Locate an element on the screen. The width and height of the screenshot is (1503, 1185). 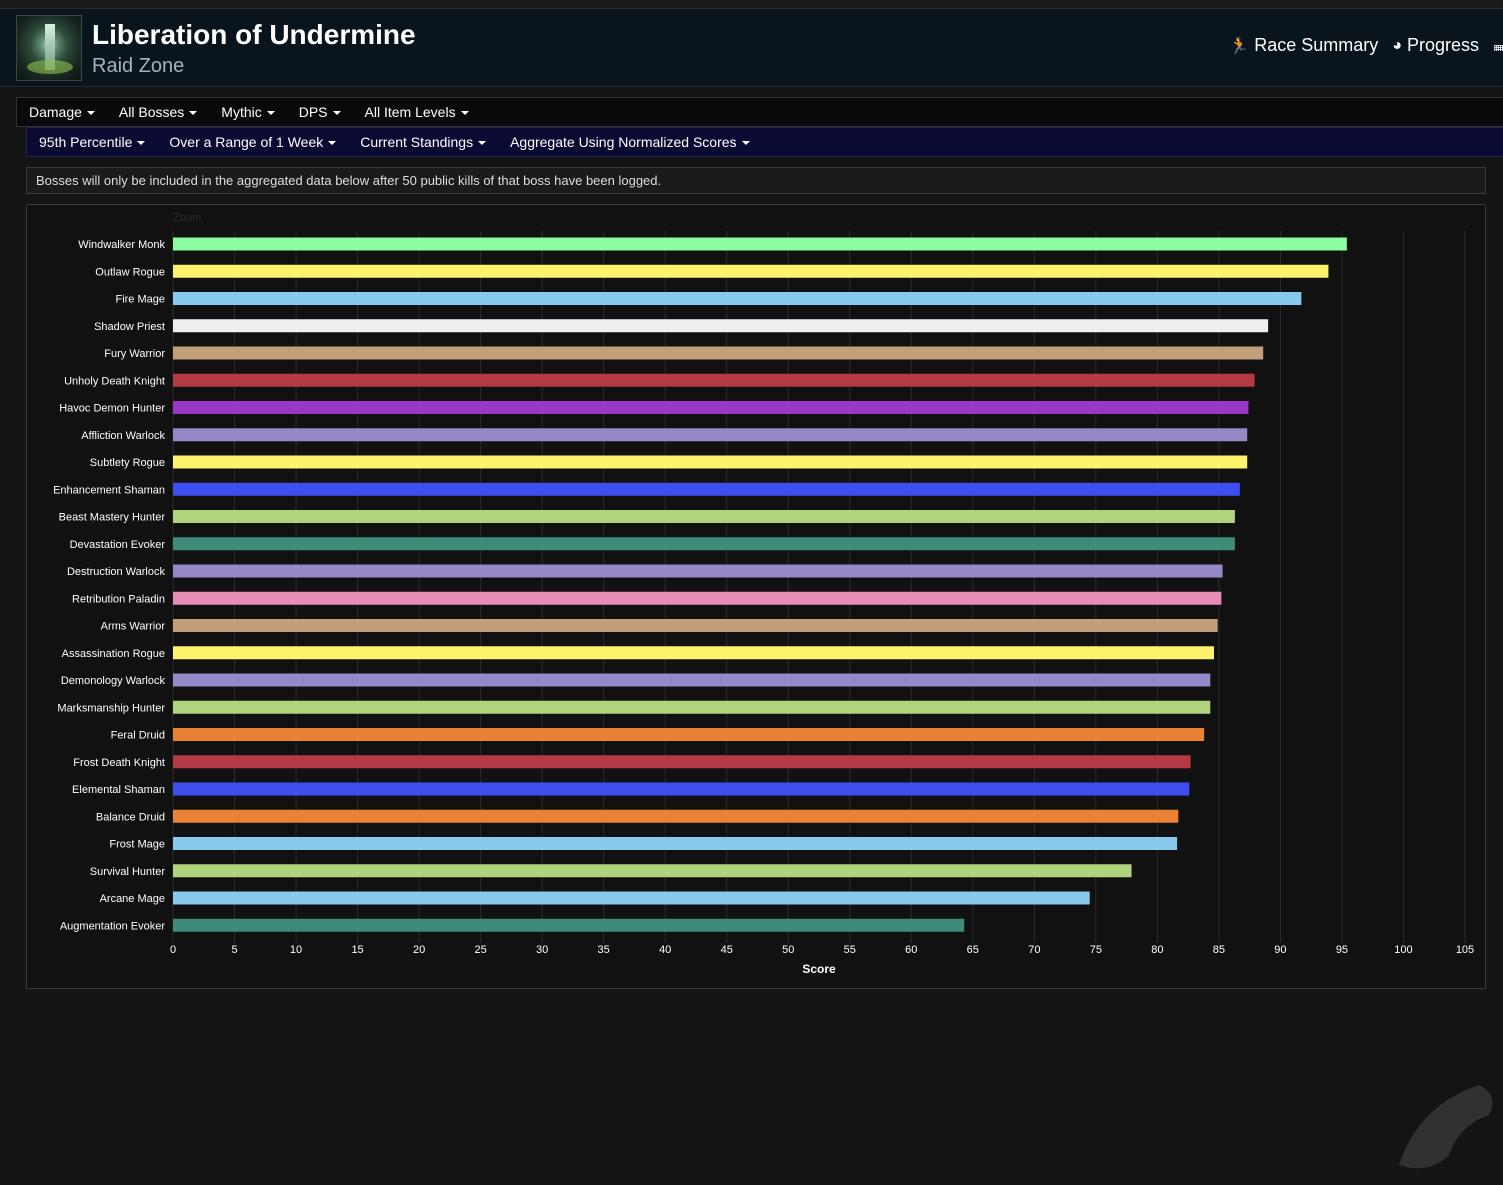
standings-dropdown: Current Standings is located at coordinates (423, 142).